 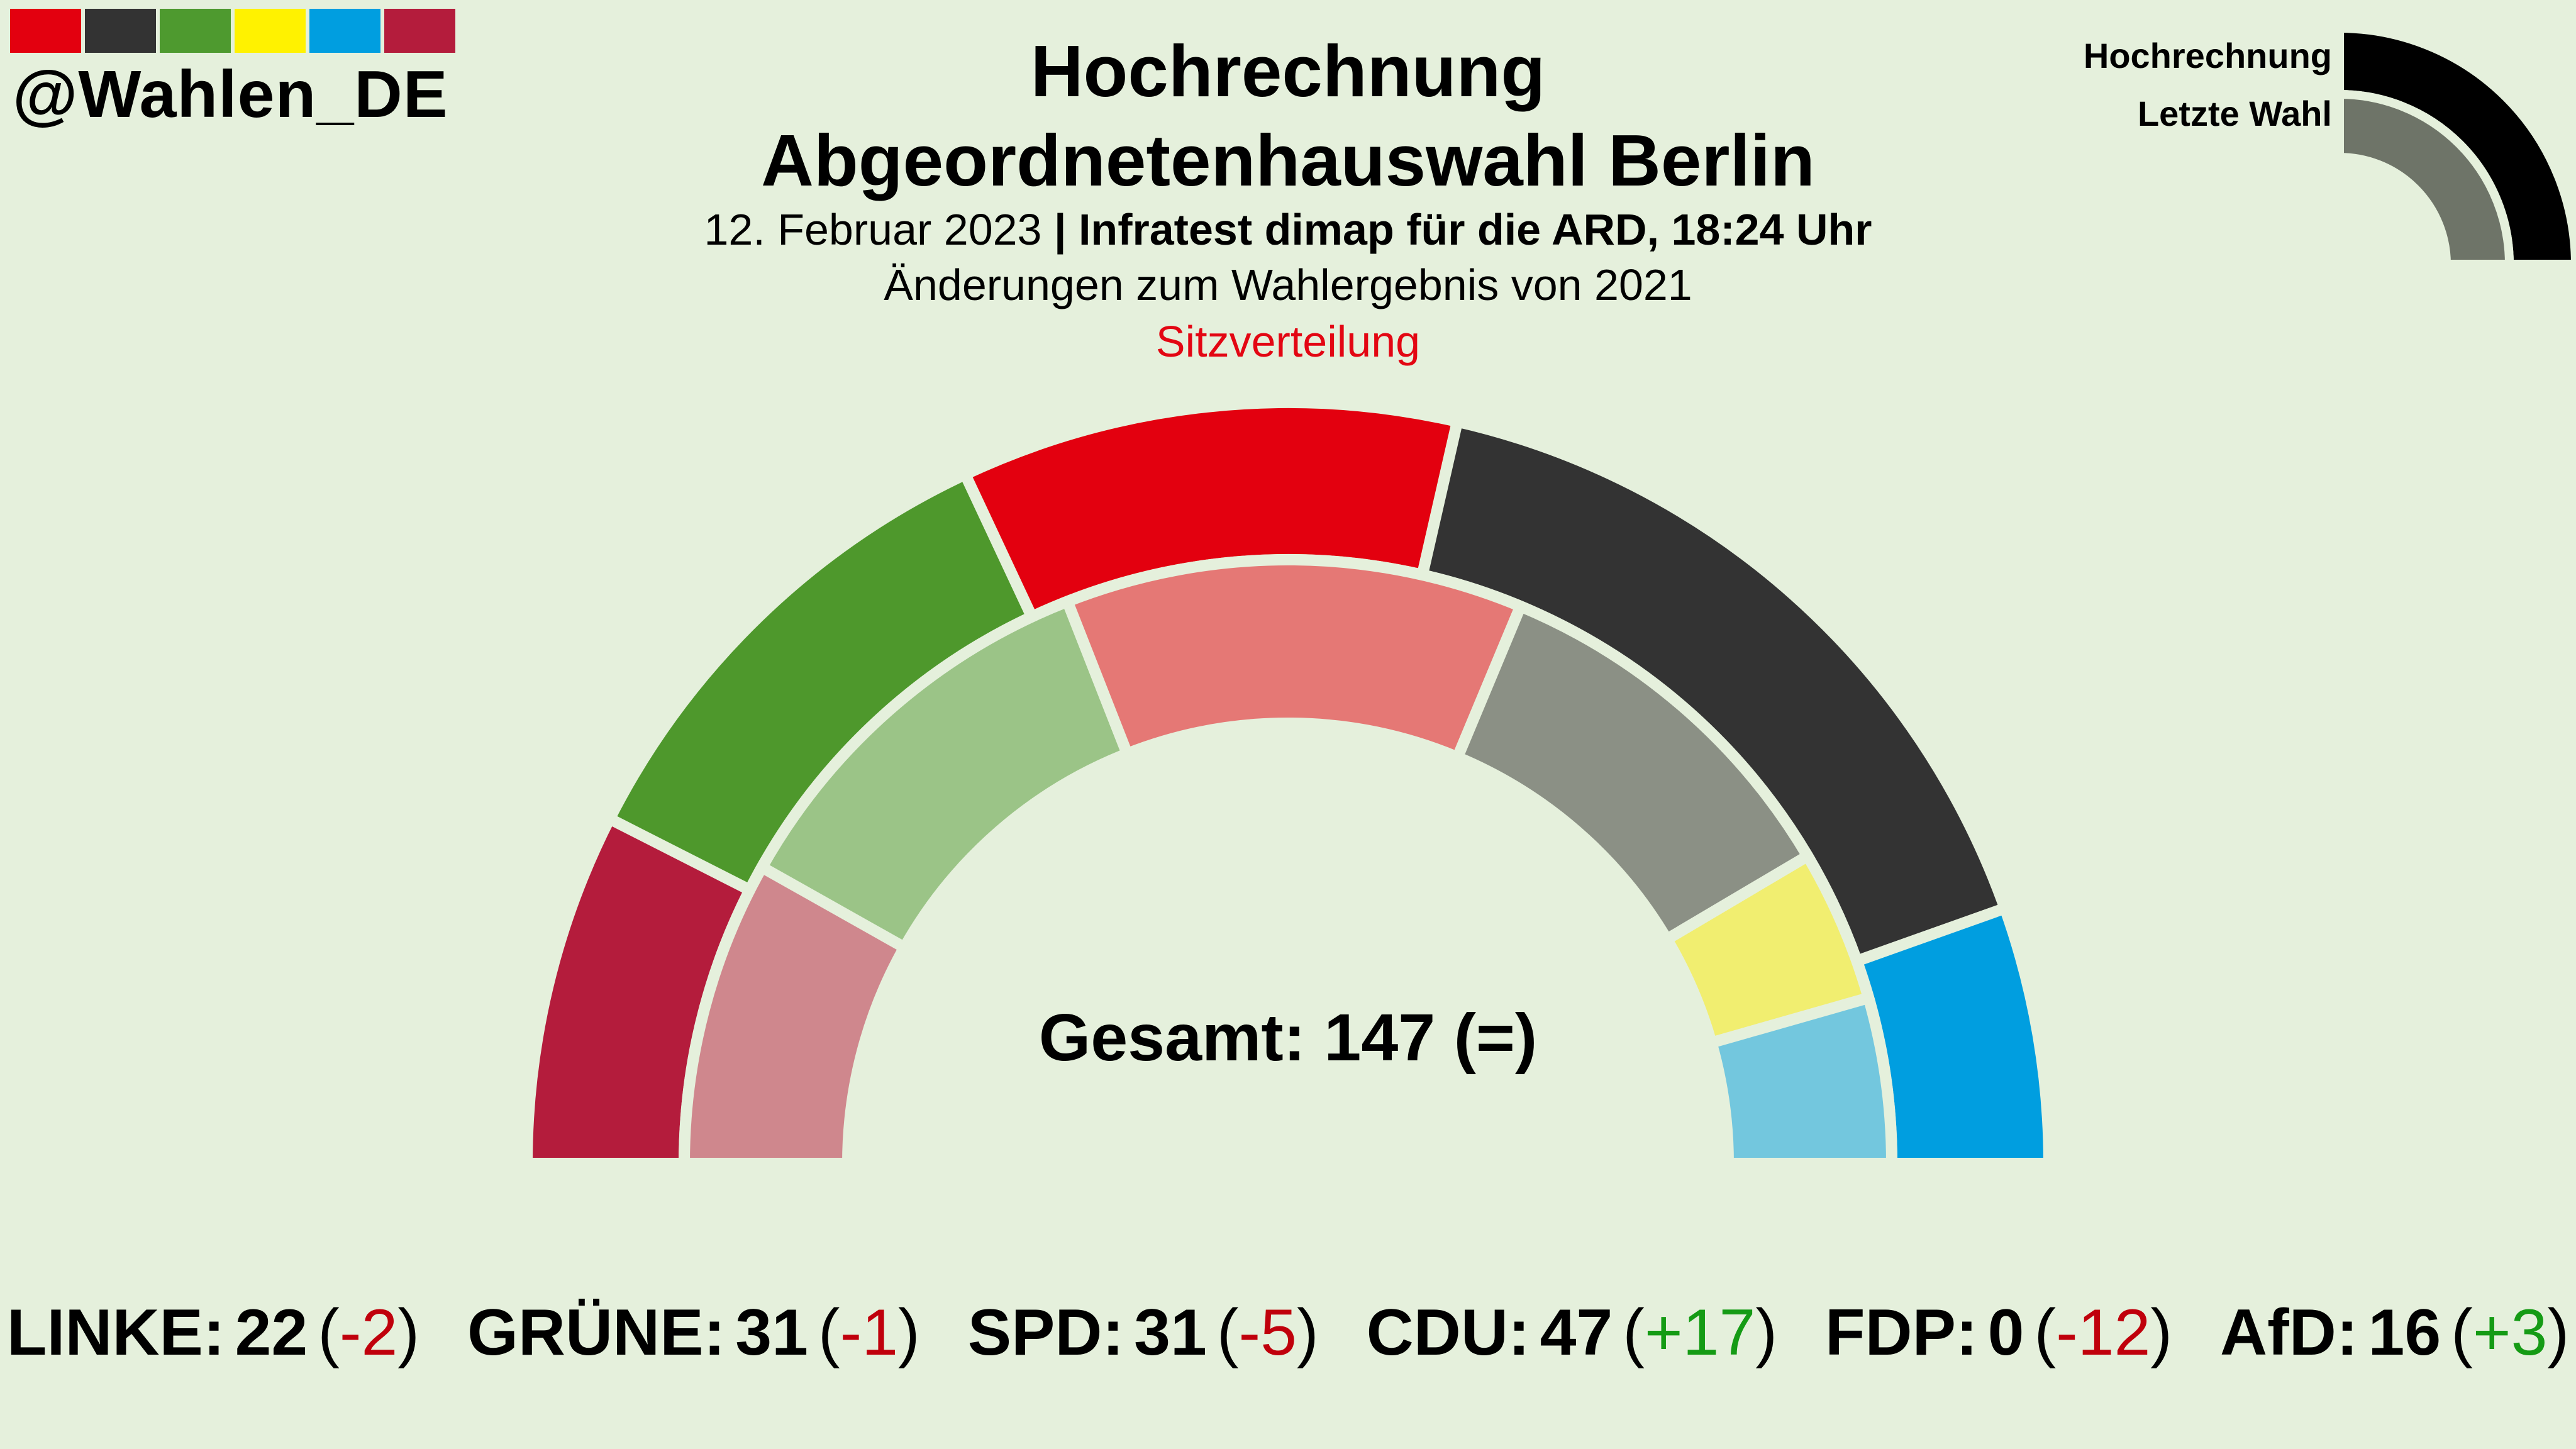 What do you see at coordinates (1901, 1332) in the screenshot?
I see `result-party-label: FDP:` at bounding box center [1901, 1332].